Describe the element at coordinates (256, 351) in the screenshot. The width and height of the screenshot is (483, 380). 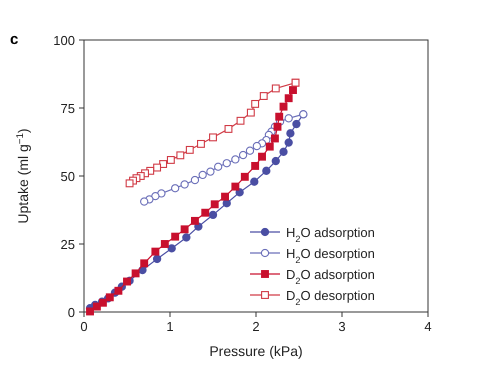
I see `x-axis-title: Pressure (kPa)` at that location.